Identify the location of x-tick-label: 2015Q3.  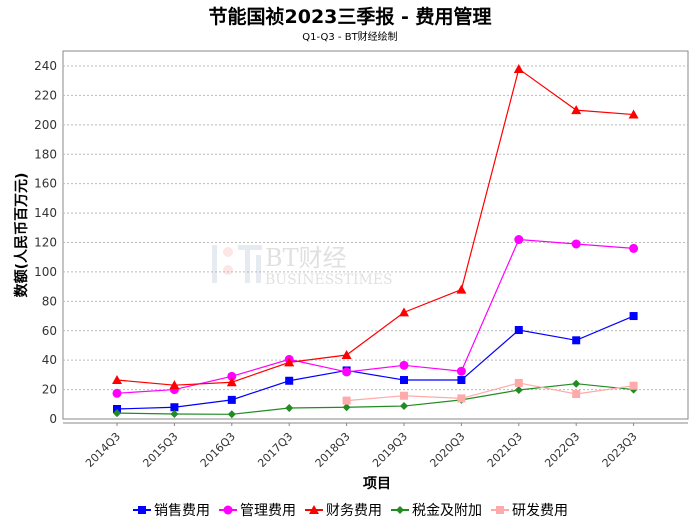
(160, 450).